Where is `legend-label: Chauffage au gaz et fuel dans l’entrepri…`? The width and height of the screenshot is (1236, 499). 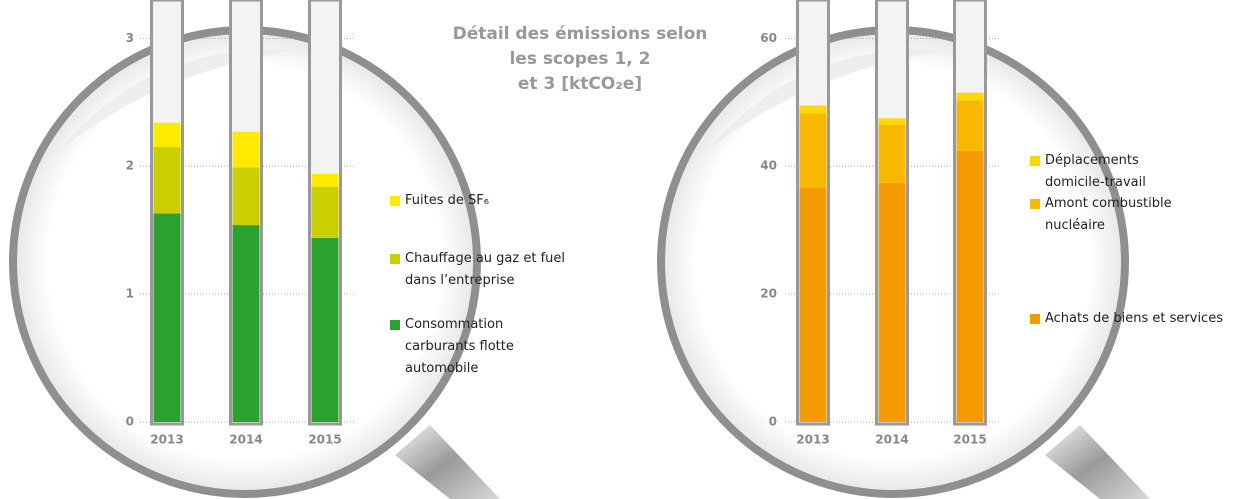 legend-label: Chauffage au gaz et fuel dans l’entrepri… is located at coordinates (485, 269).